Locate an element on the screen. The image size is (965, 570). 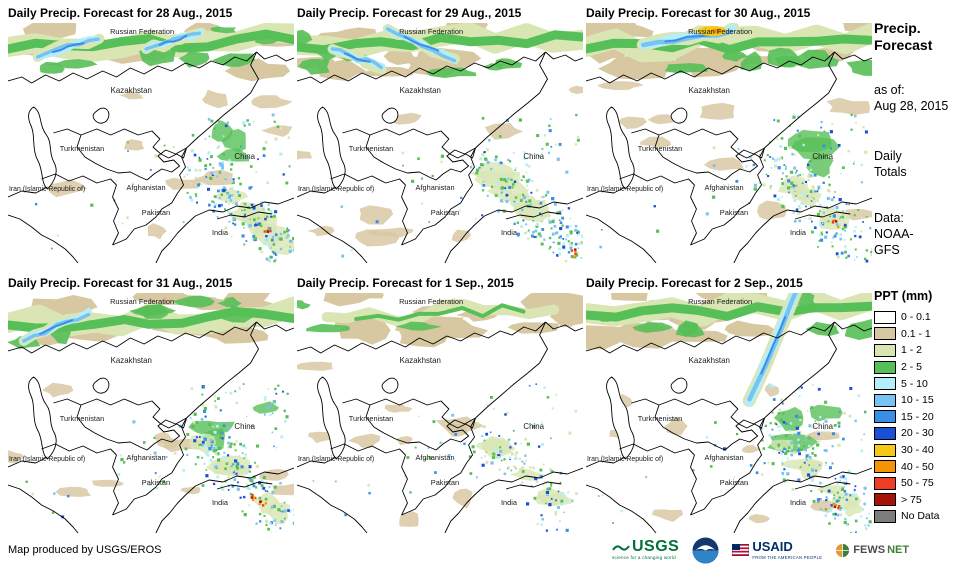
fewsnet-logo: FEWS NET is located at coordinates (872, 550).